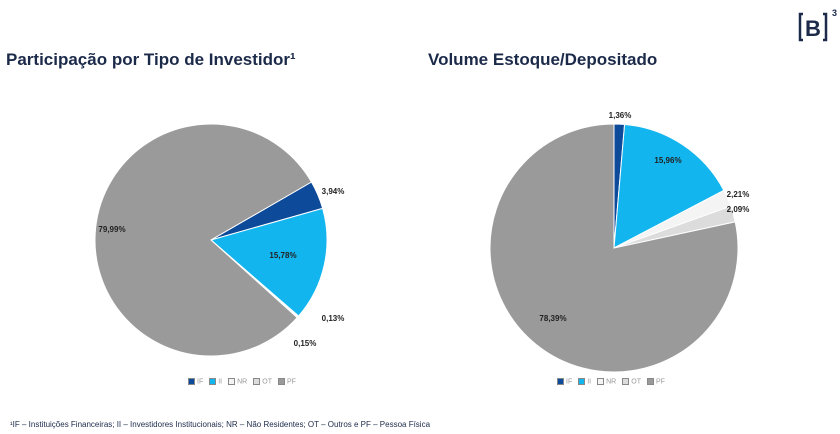 The width and height of the screenshot is (840, 434). I want to click on svg-text: 3, so click(834, 13).